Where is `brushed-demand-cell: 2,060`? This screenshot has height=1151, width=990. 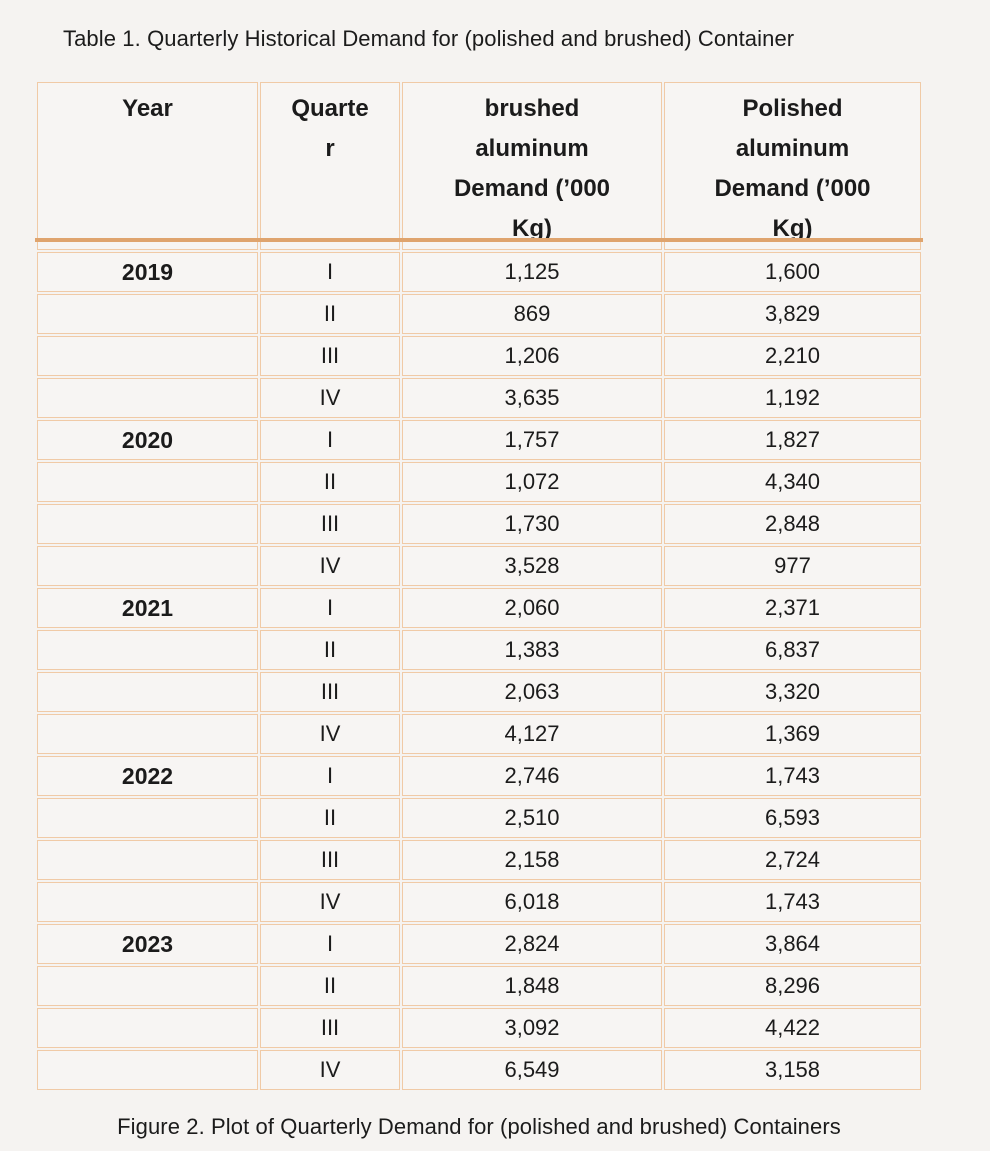 brushed-demand-cell: 2,060 is located at coordinates (532, 608).